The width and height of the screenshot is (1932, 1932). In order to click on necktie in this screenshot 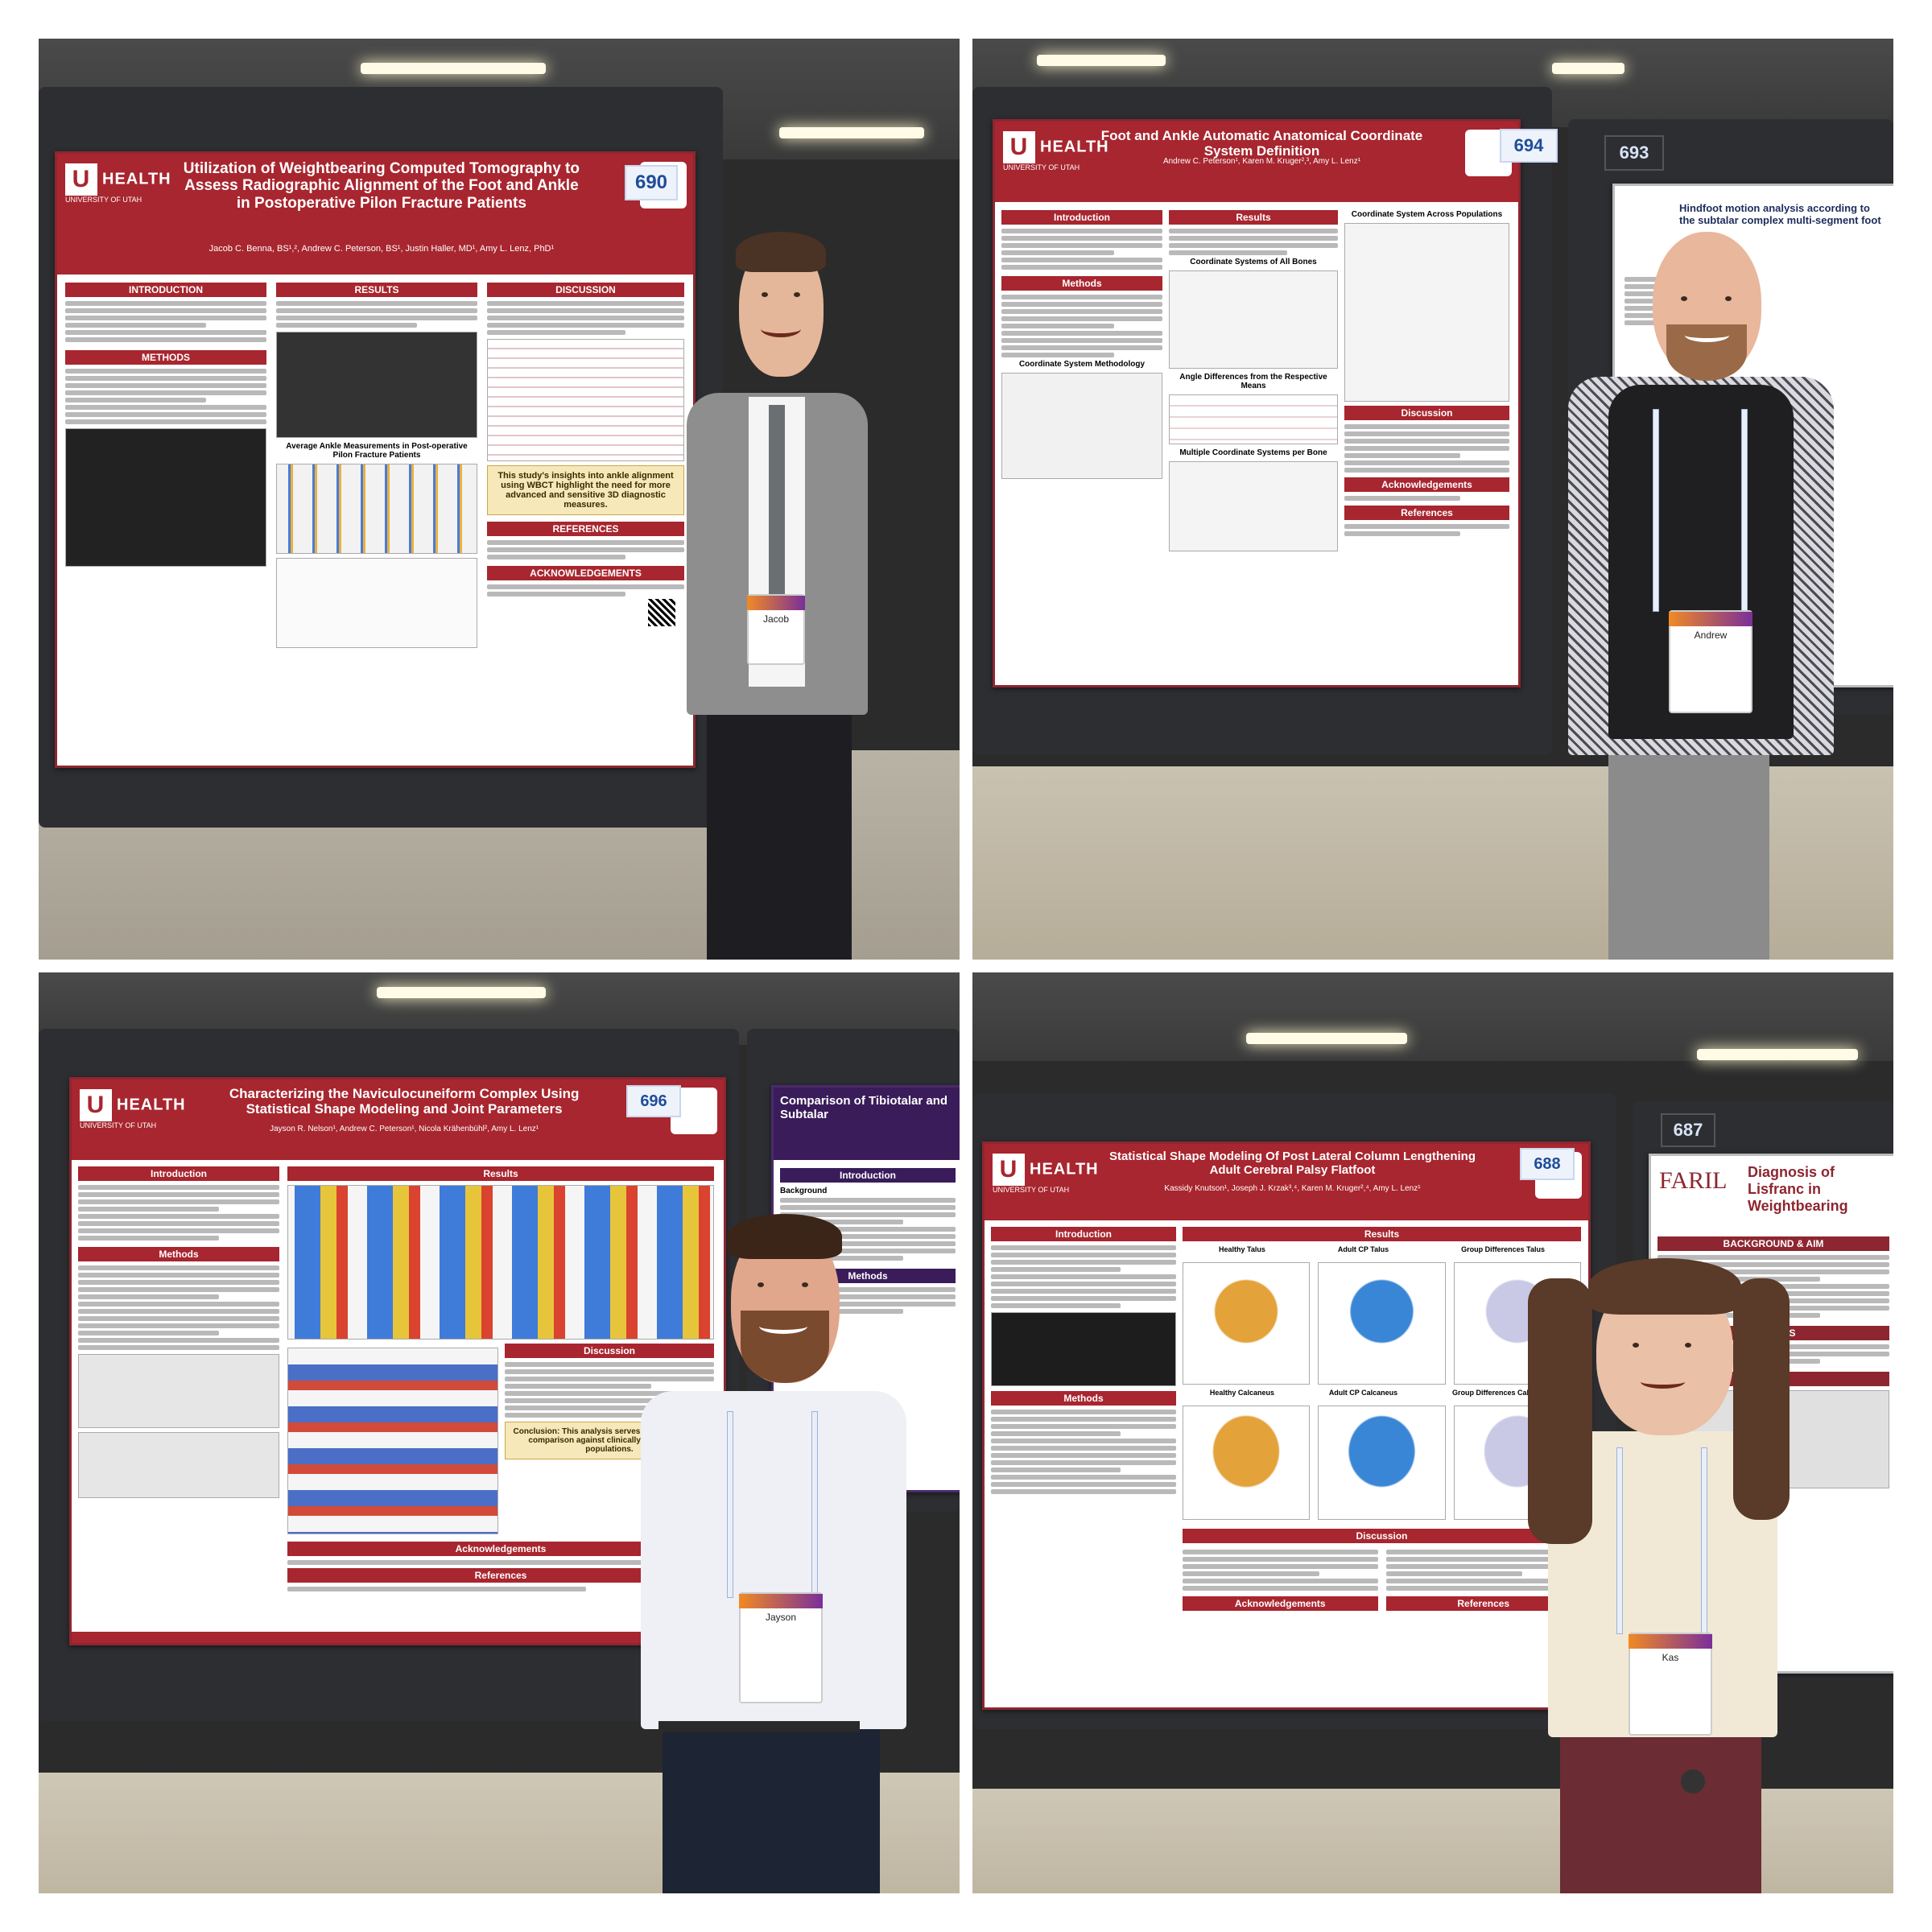, I will do `click(777, 501)`.